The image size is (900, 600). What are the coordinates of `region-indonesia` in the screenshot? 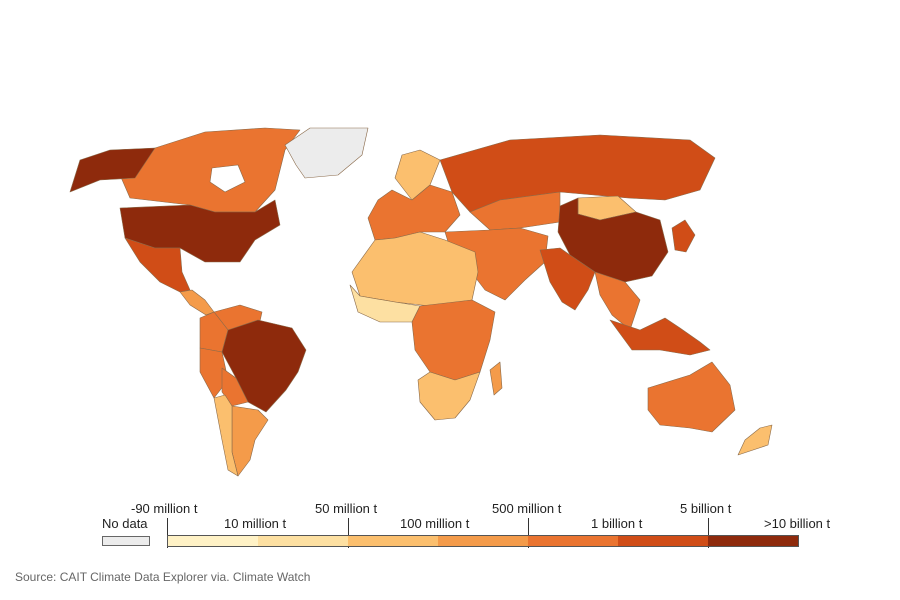 It's located at (660, 336).